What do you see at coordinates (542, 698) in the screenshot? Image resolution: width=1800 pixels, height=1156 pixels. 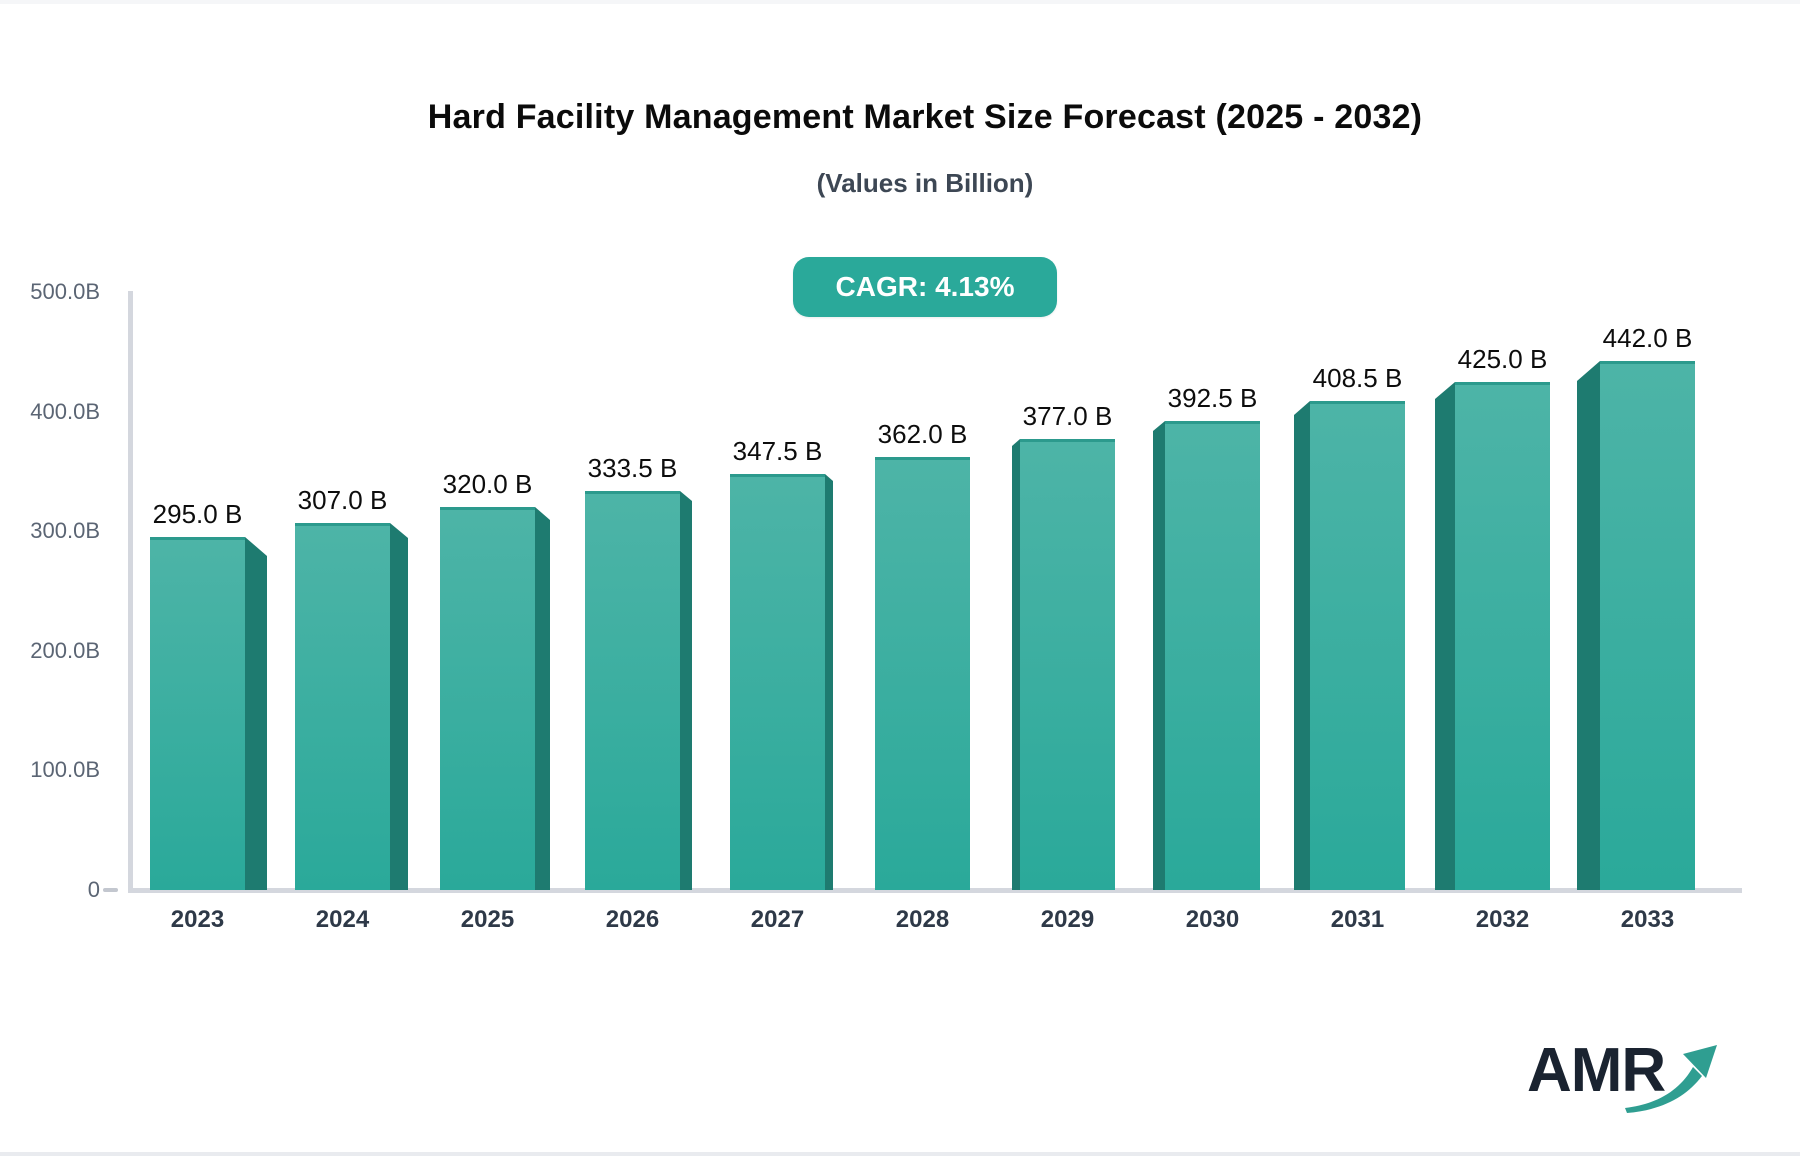 I see `bar-side-2025` at bounding box center [542, 698].